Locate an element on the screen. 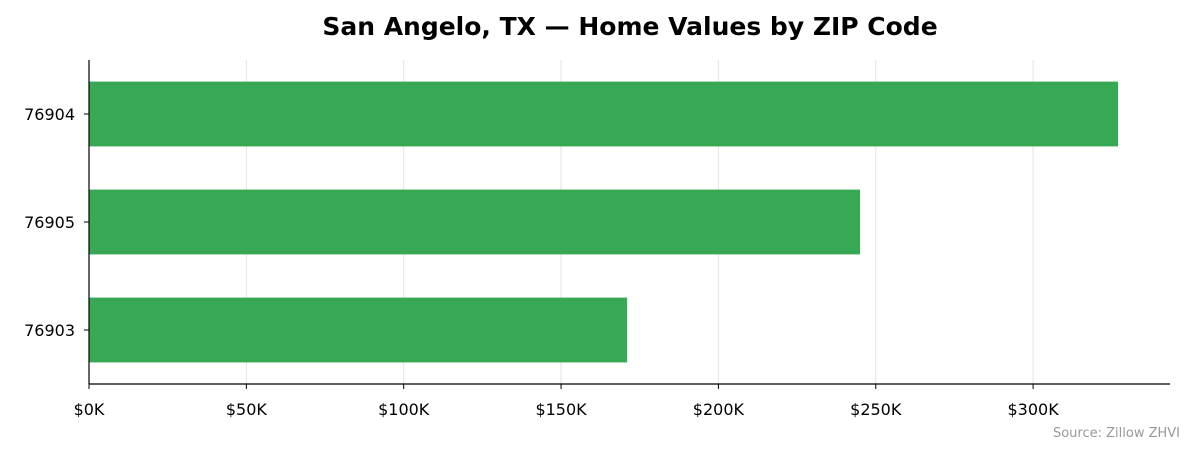 The height and width of the screenshot is (455, 1195). y-tick-label: 76903 is located at coordinates (49, 330).